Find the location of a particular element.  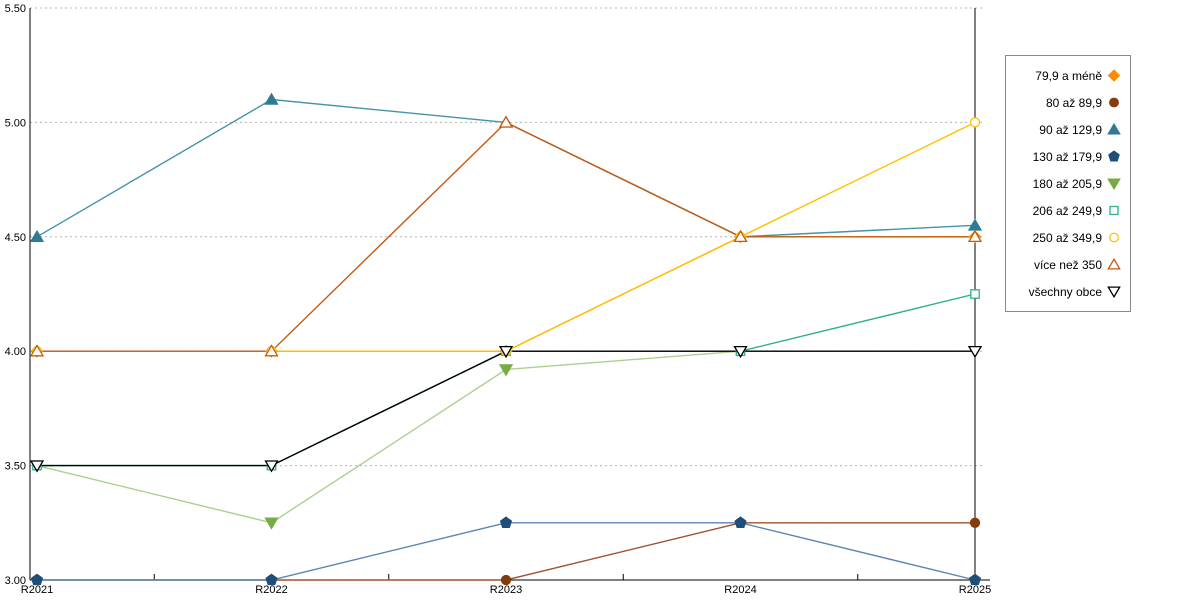

legend-item-0: 79,9 a méně is located at coordinates (1066, 75).